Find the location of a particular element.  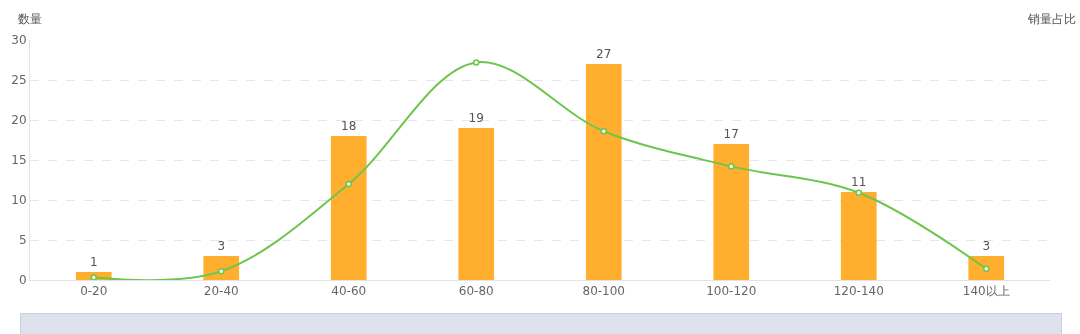

y-tick-label: 10 is located at coordinates (19, 200).